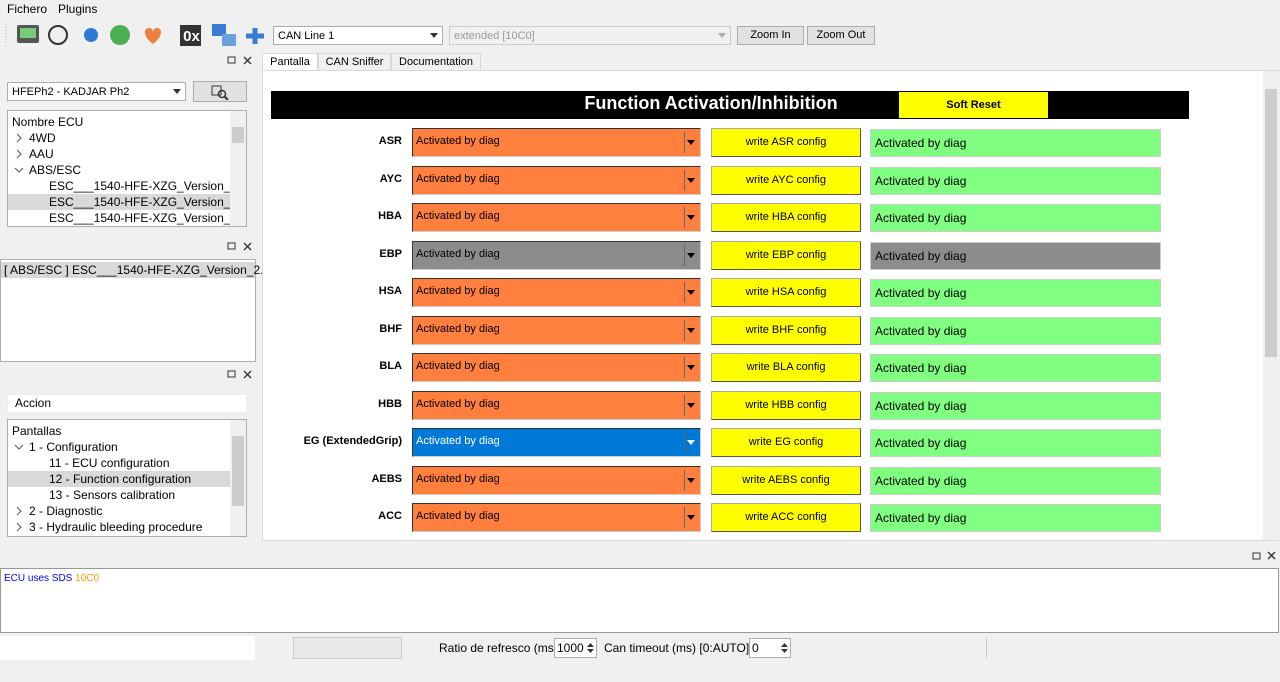 The height and width of the screenshot is (682, 1280). What do you see at coordinates (127, 527) in the screenshot?
I see `tree-node: 3 - Hydraulic bleeding procedure` at bounding box center [127, 527].